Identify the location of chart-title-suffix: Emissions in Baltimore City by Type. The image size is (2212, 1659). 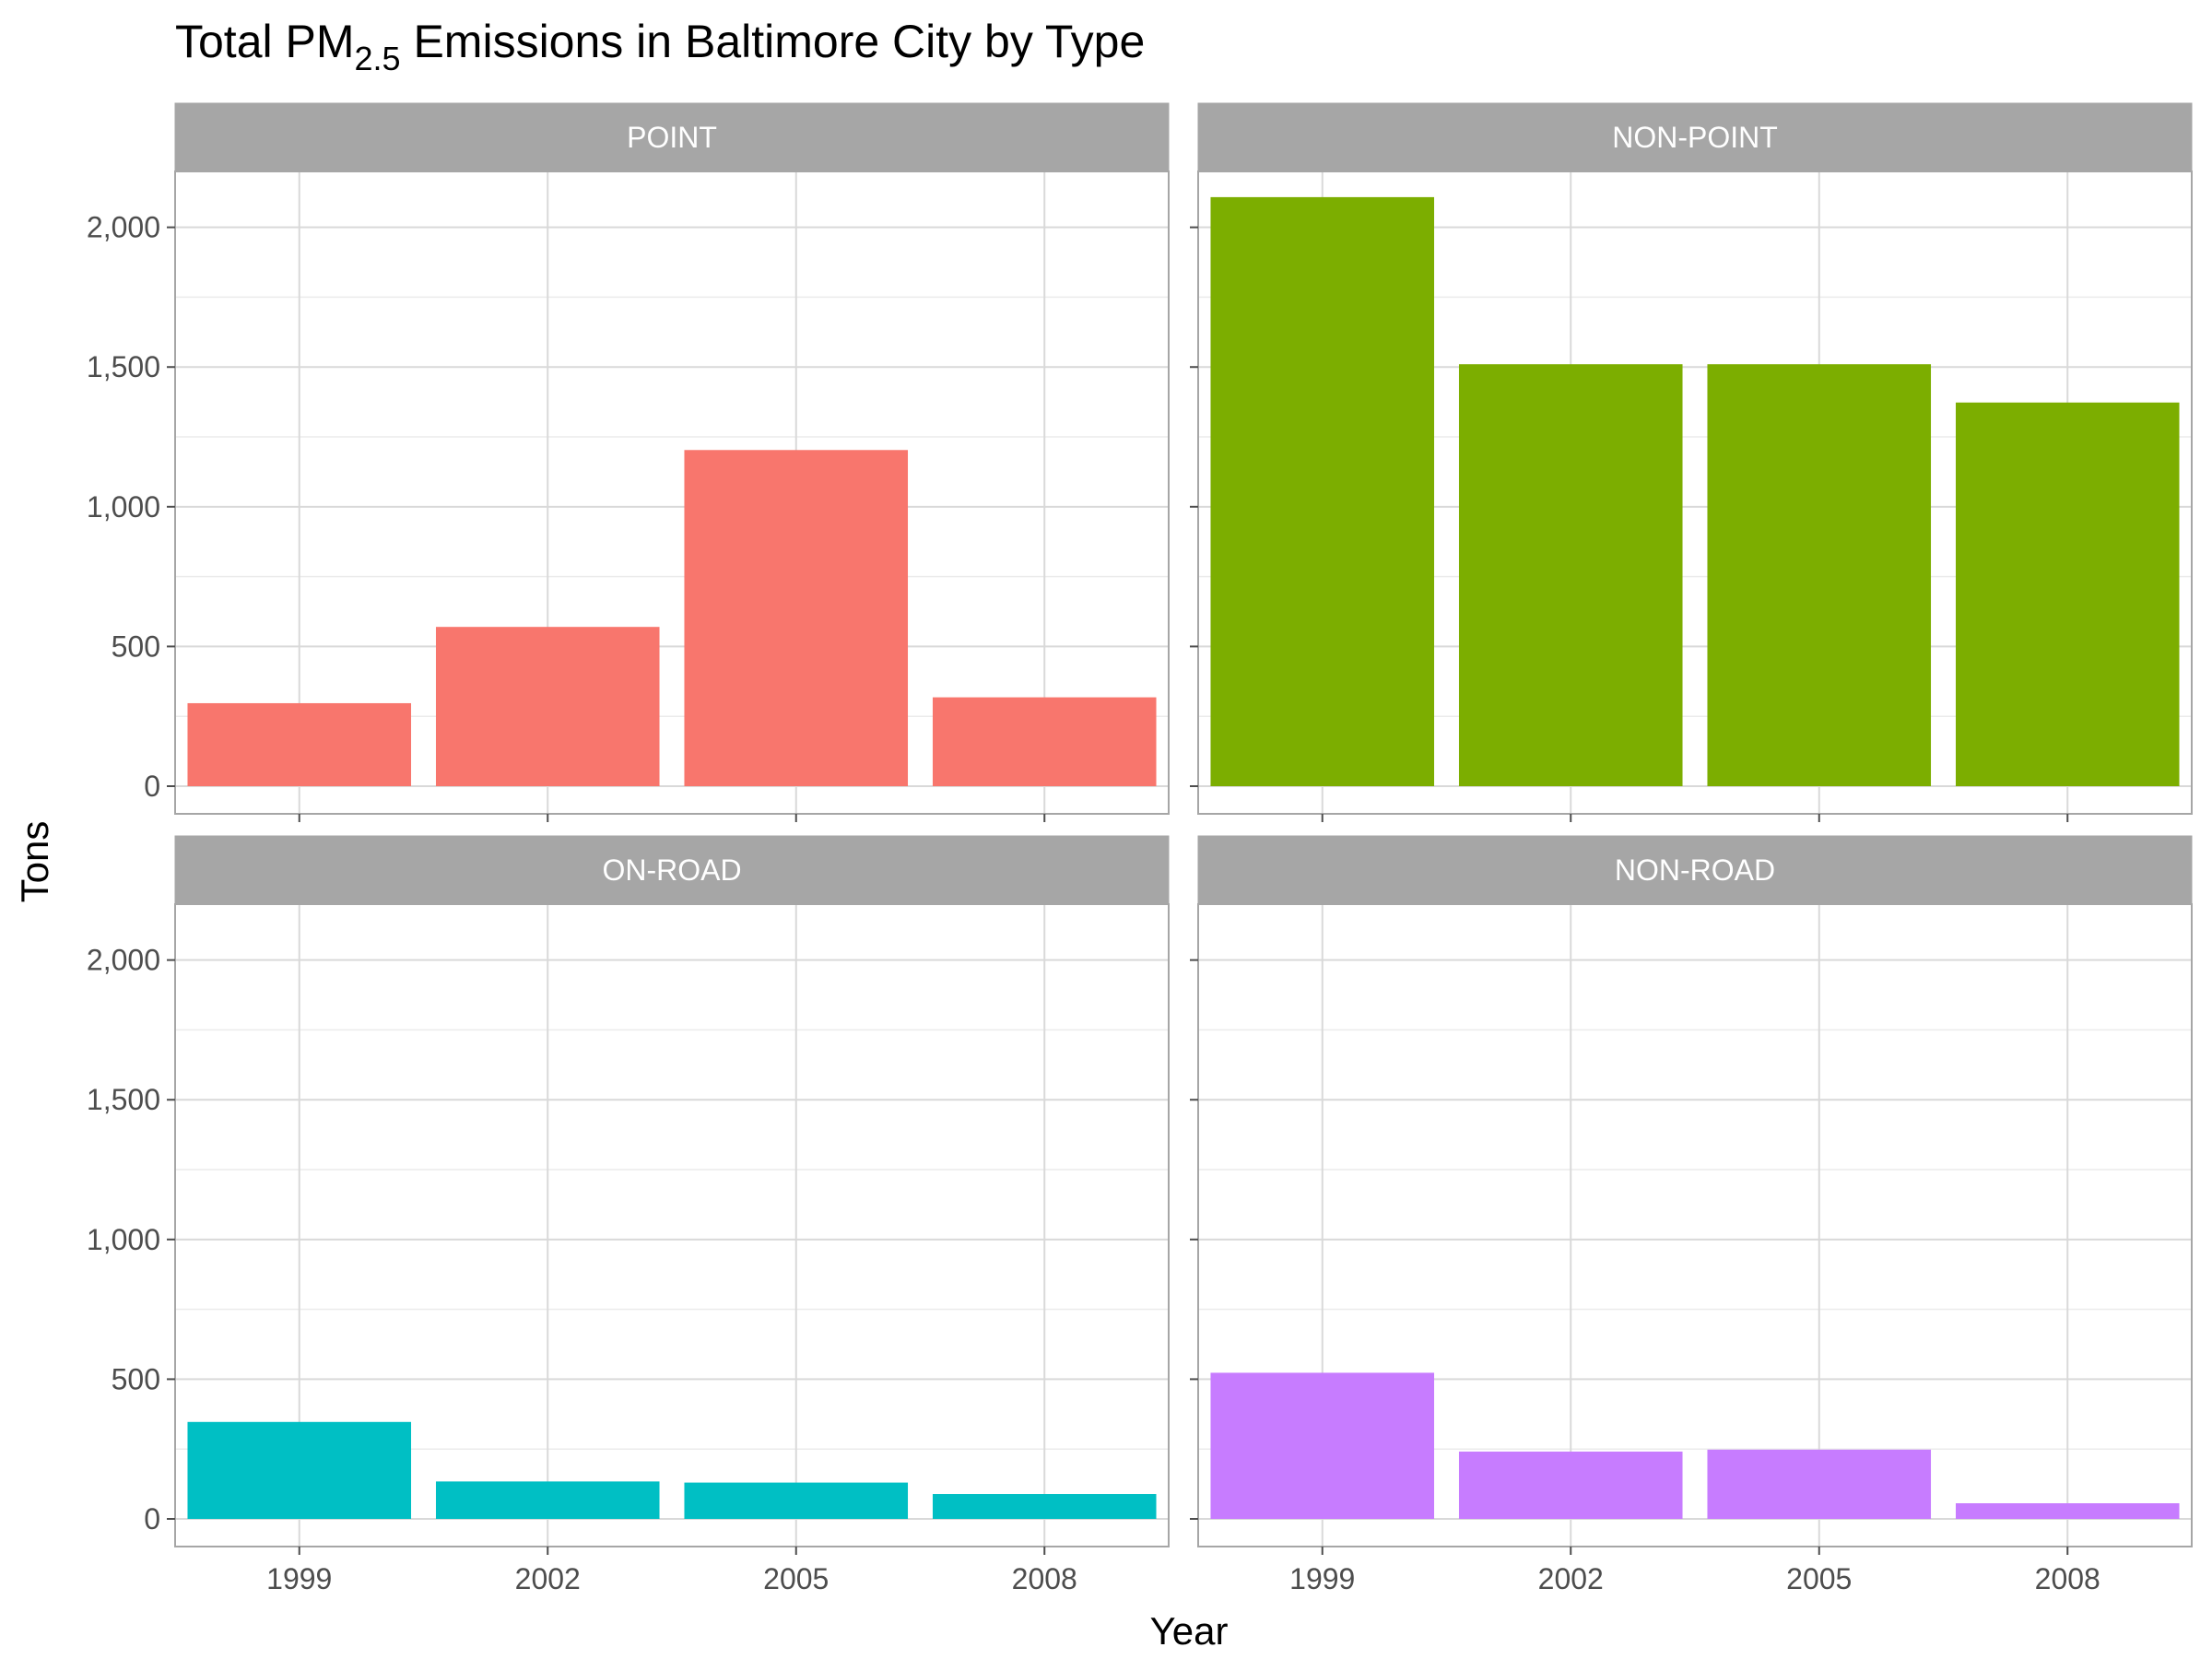
(773, 41).